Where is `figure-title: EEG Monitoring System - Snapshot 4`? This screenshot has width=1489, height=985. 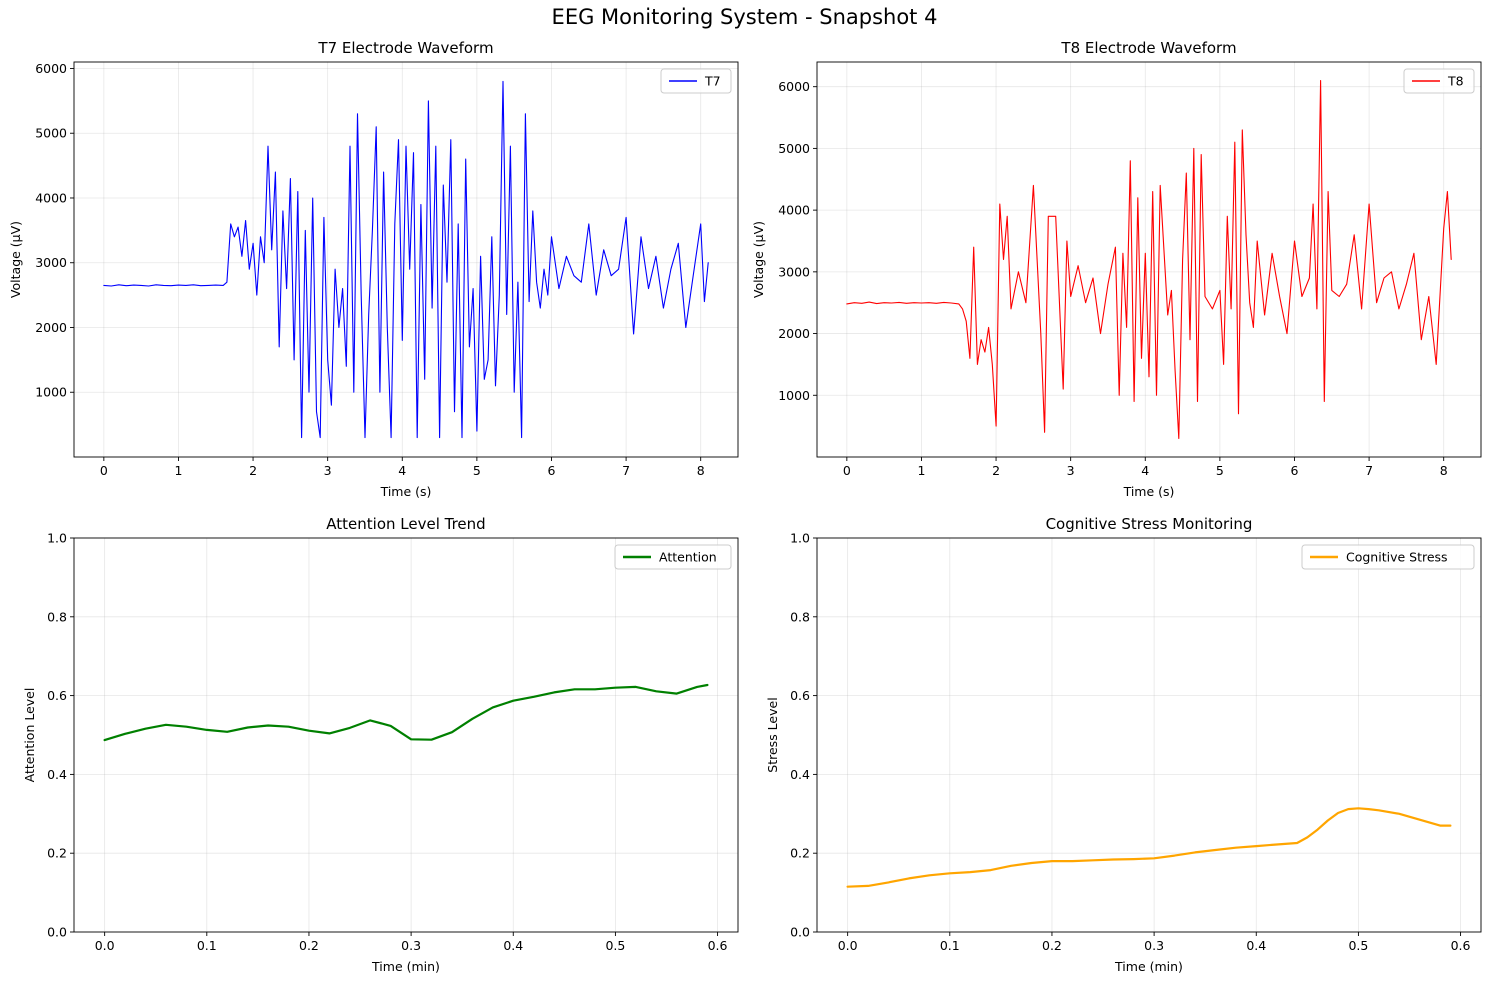
figure-title: EEG Monitoring System - Snapshot 4 is located at coordinates (744, 17).